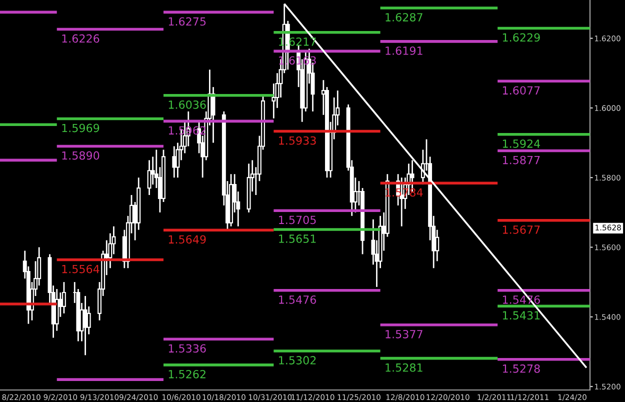 The width and height of the screenshot is (625, 402). Describe the element at coordinates (81, 269) in the screenshot. I see `annotation: 1.5564` at that location.